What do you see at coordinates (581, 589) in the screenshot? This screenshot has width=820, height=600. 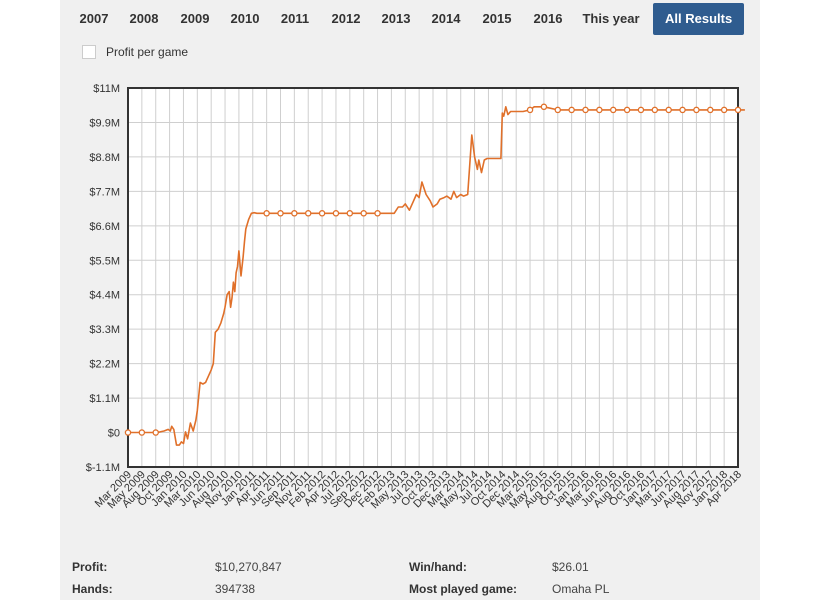 I see `most-played-value: Omaha PL` at bounding box center [581, 589].